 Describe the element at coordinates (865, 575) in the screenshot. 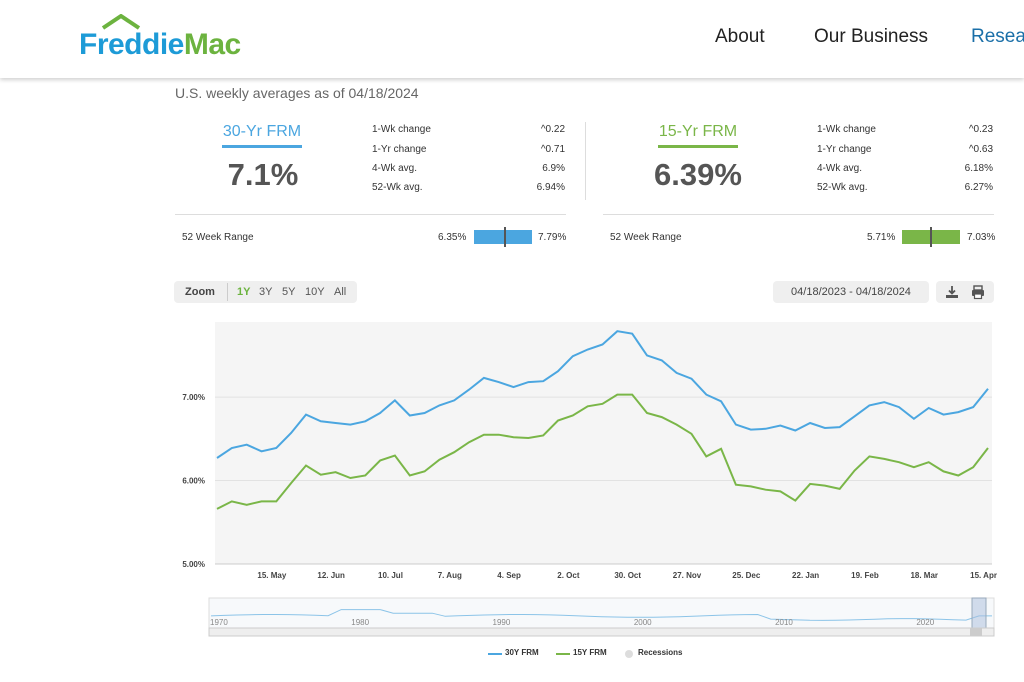

I see `x-tick-label: 19. Feb` at that location.